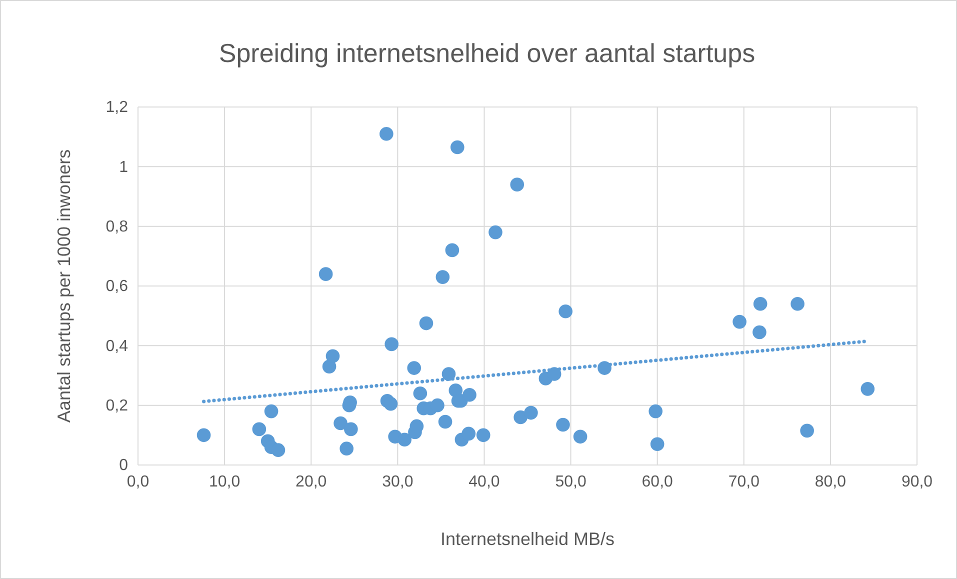  I want to click on y-tick-label: 0,8, so click(117, 227).